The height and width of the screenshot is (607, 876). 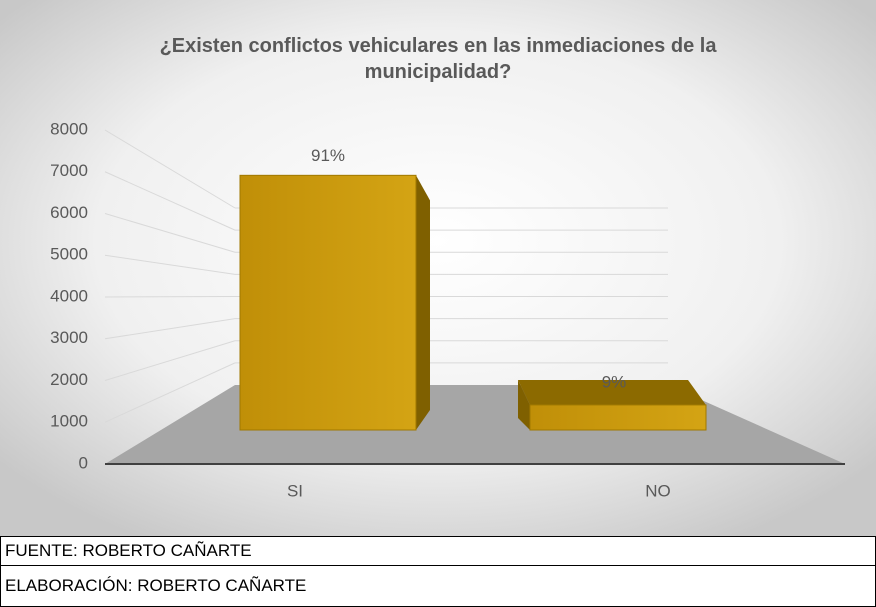 I want to click on footer-row: FUENTE: ROBERTO CAÑARTE, so click(x=438, y=551).